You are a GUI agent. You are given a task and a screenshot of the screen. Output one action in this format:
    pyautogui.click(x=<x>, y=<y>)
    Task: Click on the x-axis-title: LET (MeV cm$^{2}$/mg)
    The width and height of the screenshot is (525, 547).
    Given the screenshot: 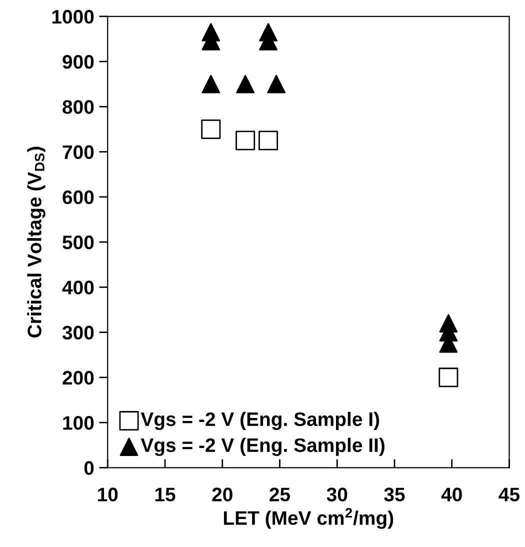 What is the action you would take?
    pyautogui.click(x=309, y=518)
    